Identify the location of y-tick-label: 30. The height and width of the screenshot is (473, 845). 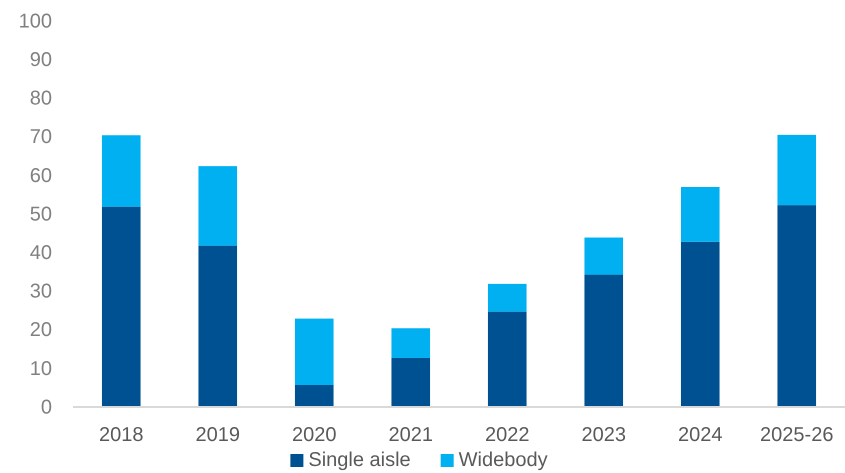
(41, 291).